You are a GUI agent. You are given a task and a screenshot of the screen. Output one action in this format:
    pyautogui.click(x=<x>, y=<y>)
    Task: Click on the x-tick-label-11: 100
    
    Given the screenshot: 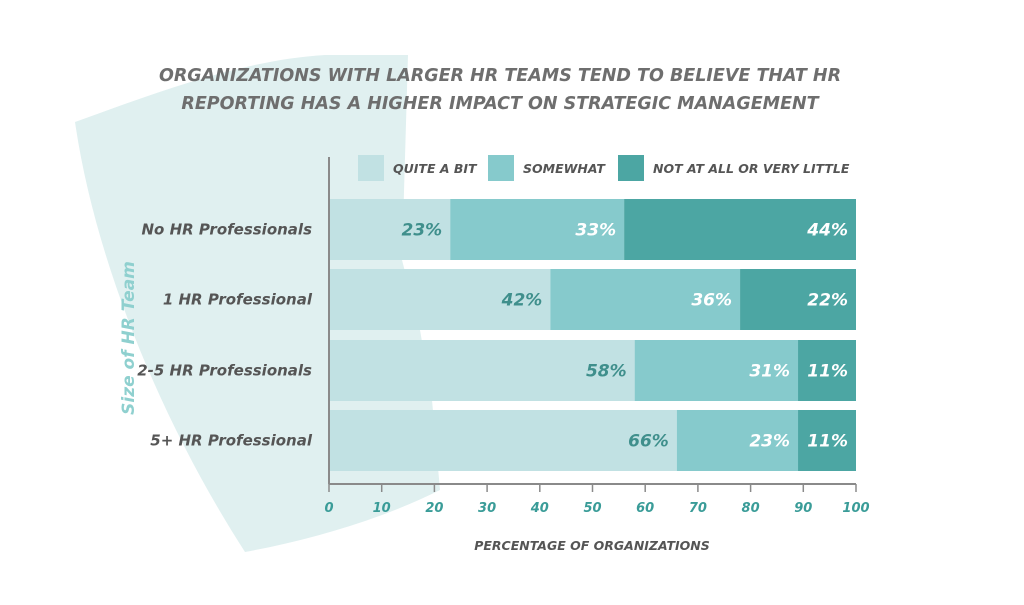 What is the action you would take?
    pyautogui.click(x=855, y=508)
    